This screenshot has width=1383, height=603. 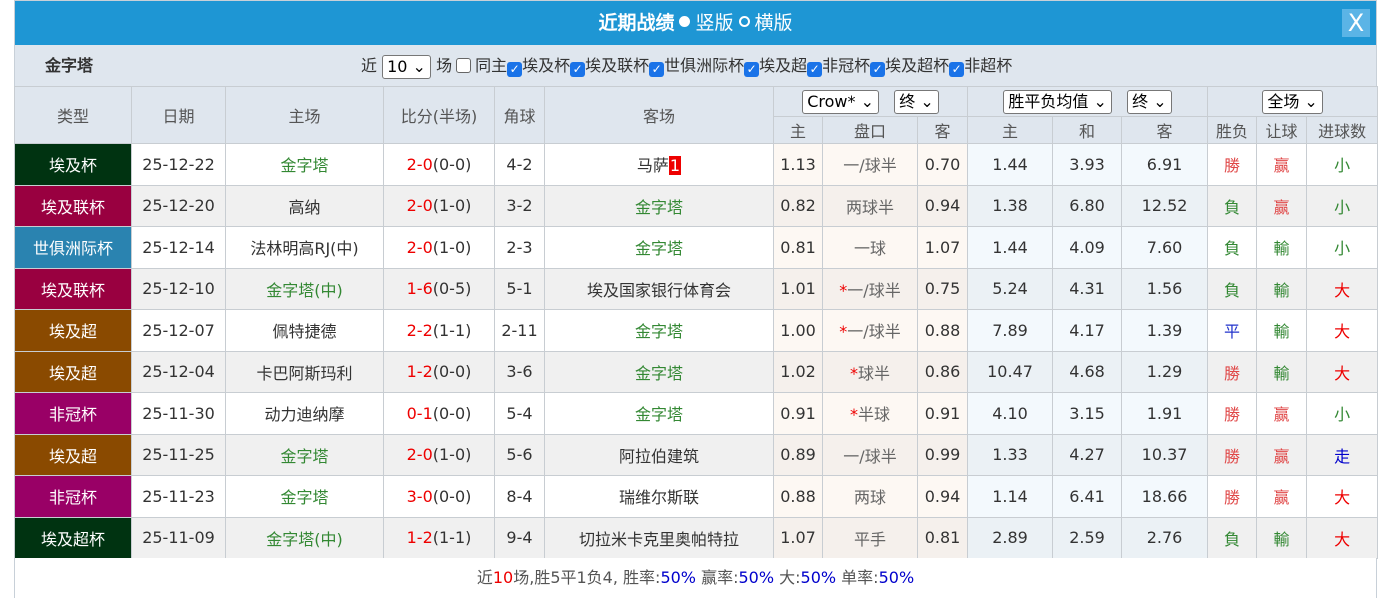 I want to click on away-cell: 马萨1, so click(x=659, y=164).